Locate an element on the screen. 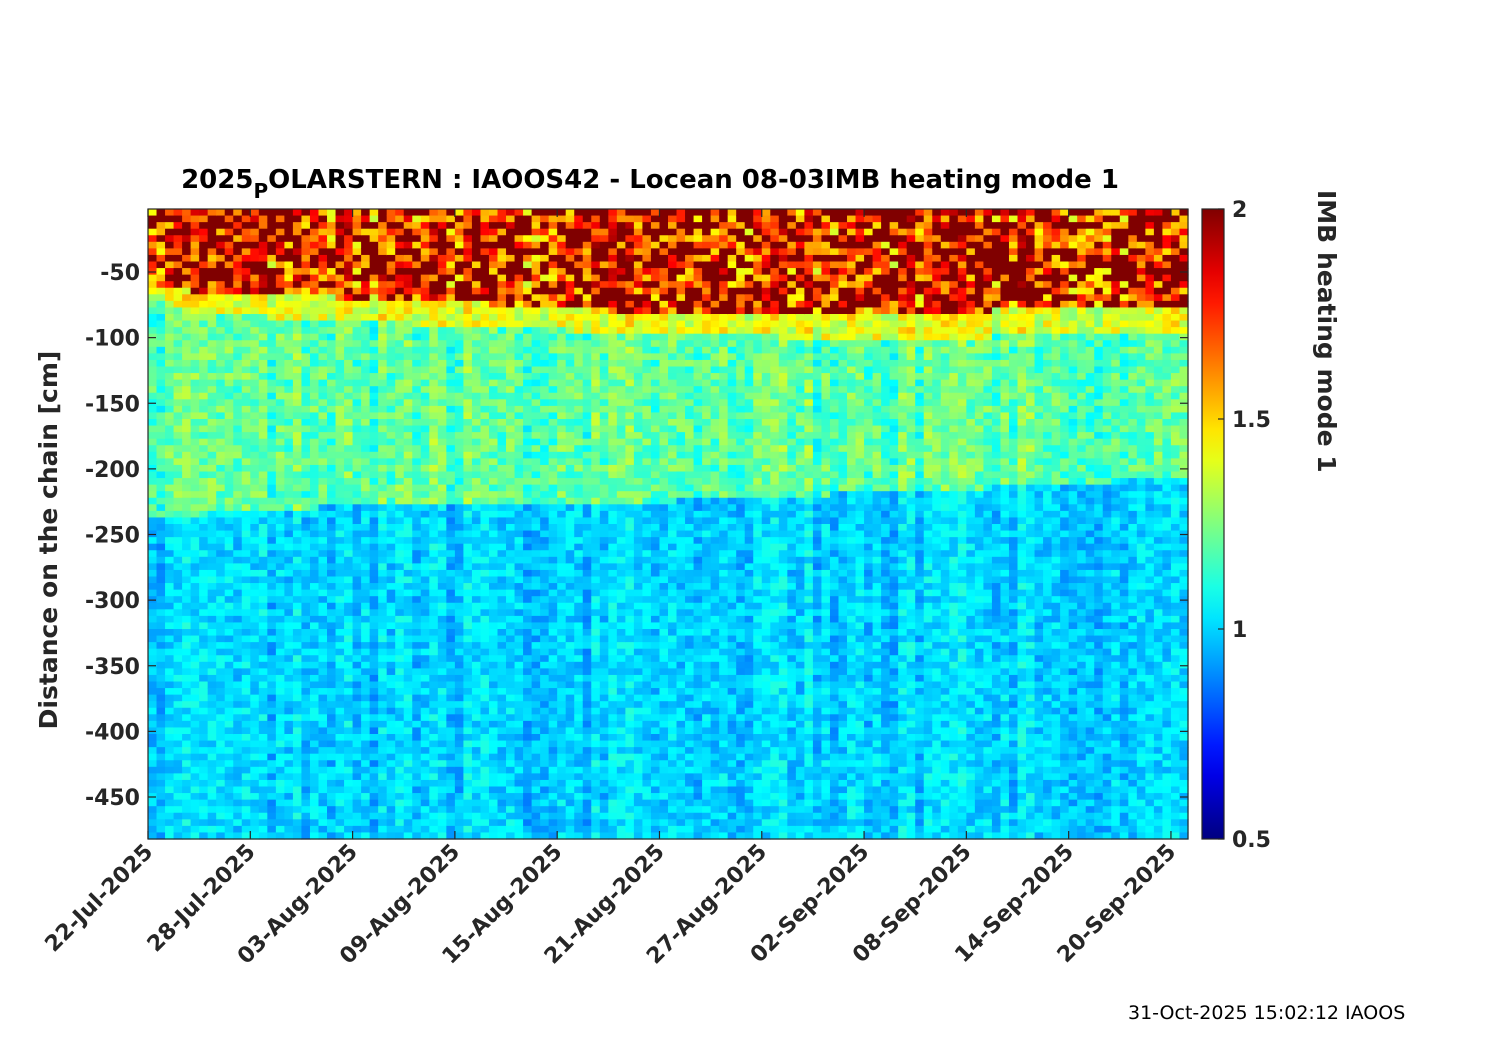  heatmap-column is located at coordinates (238, 524).